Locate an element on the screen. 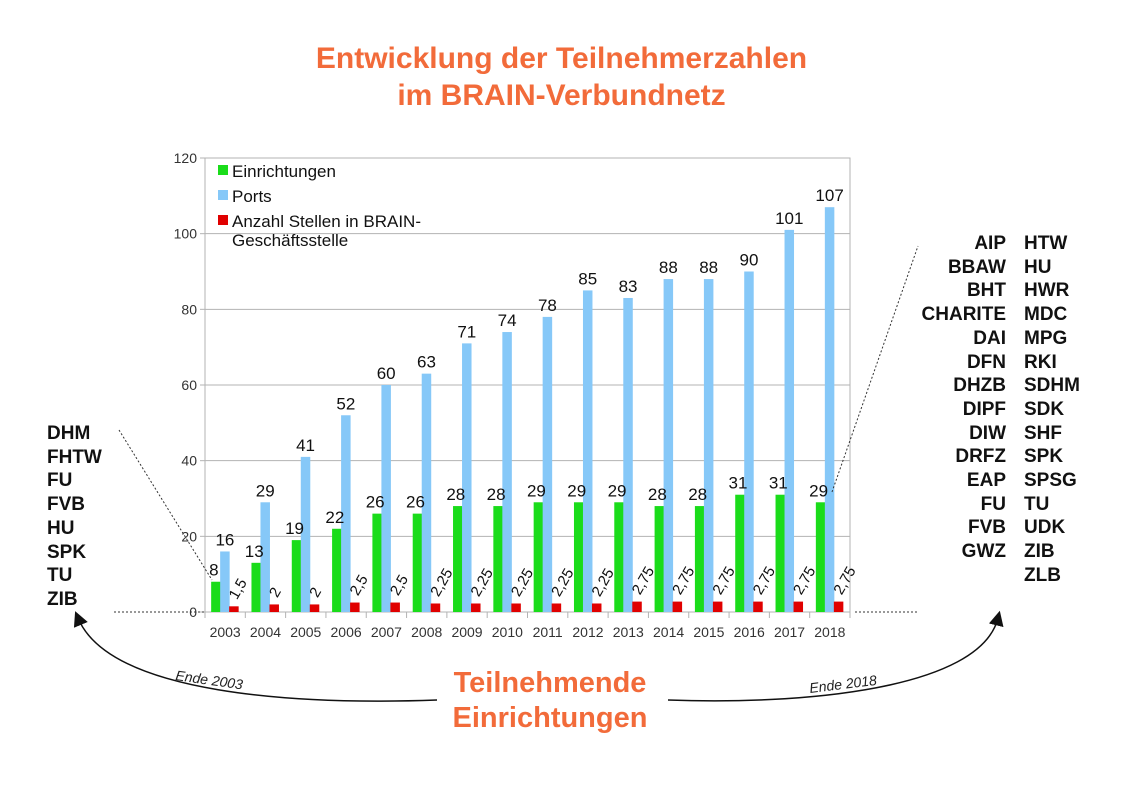  bar-2-2005 is located at coordinates (314, 608).